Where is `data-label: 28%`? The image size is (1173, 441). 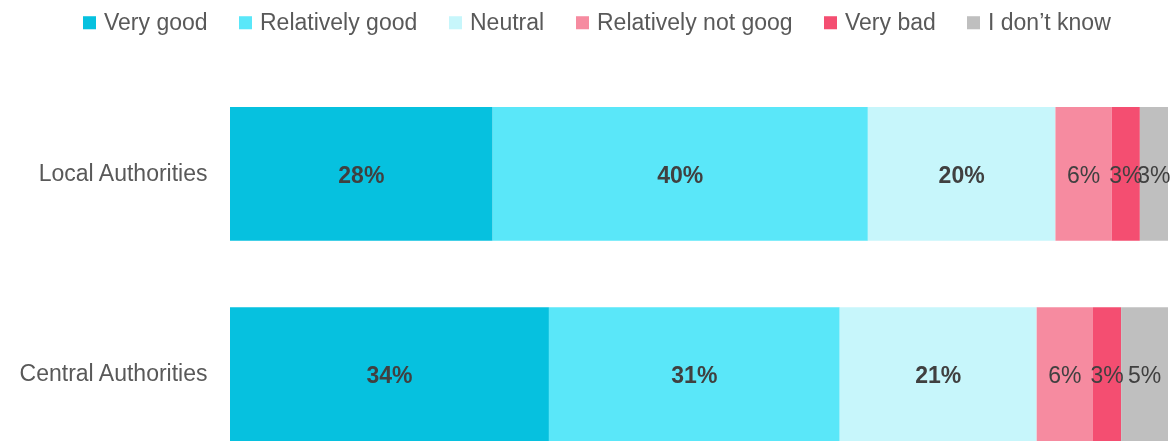
data-label: 28% is located at coordinates (361, 174).